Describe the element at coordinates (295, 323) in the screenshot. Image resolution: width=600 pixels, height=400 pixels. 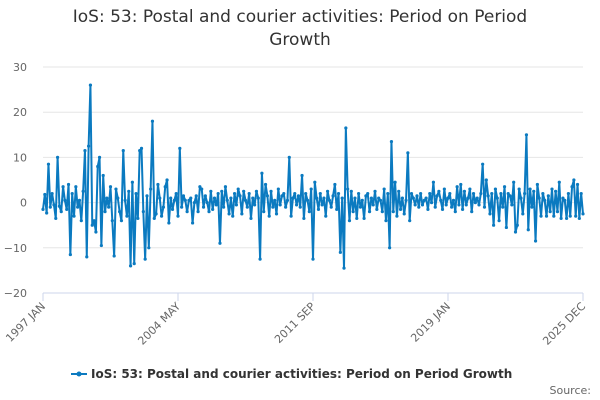
I see `x-tick-label: 2011 SEP` at that location.